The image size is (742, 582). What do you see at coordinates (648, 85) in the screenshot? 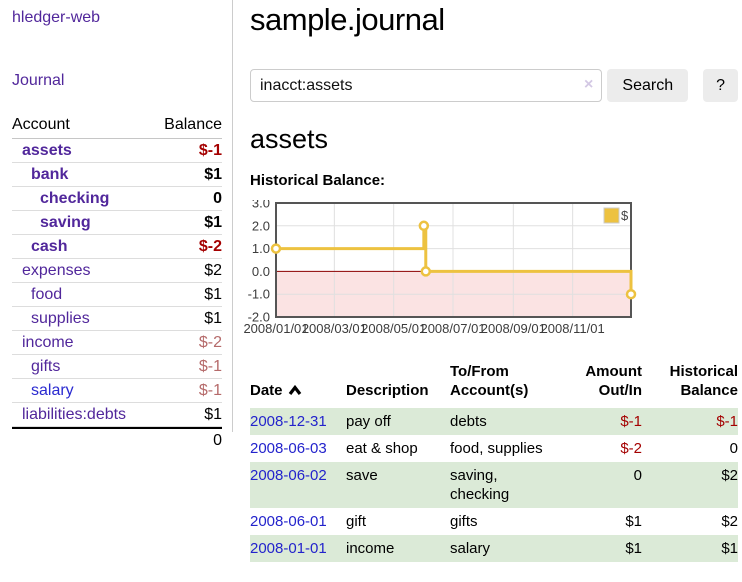
I see `search-button: Search` at bounding box center [648, 85].